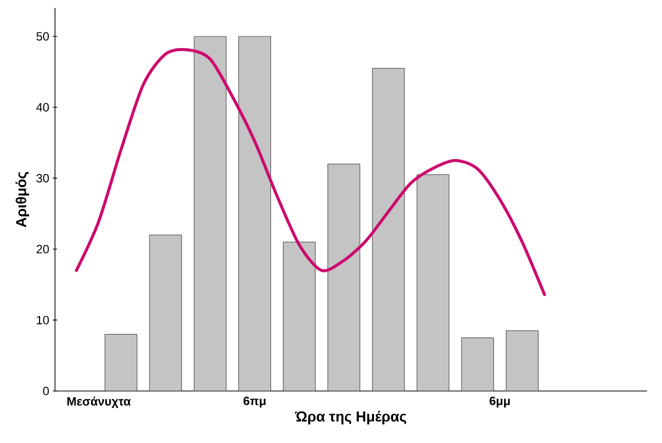 This screenshot has height=443, width=662. I want to click on y-tick-label: 20, so click(42, 249).